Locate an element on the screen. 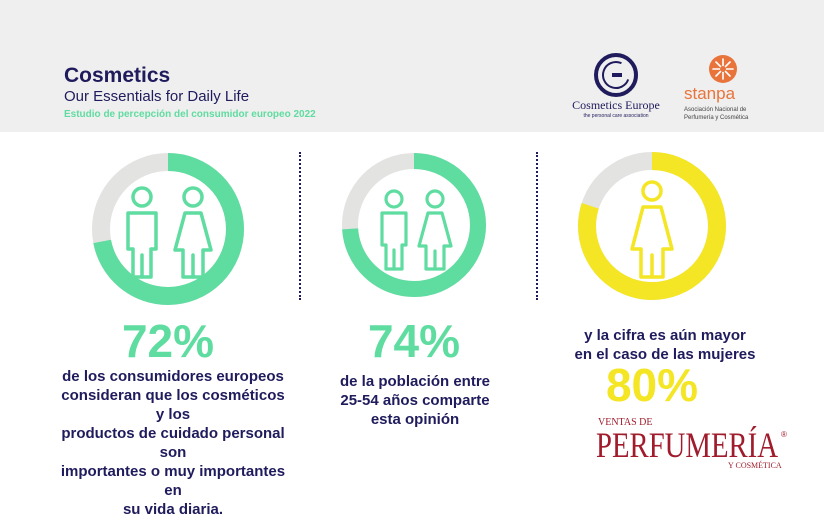 The image size is (824, 519). stat-percent-72: 72% is located at coordinates (168, 341).